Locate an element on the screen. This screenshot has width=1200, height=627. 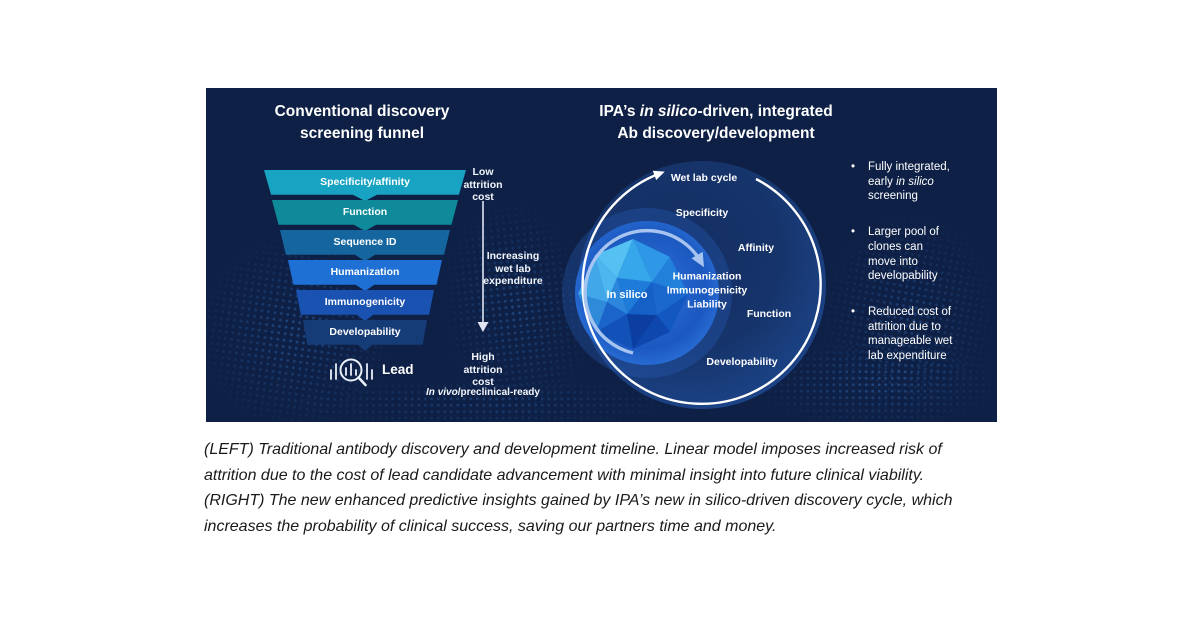
lead-label: Lead is located at coordinates (398, 369).